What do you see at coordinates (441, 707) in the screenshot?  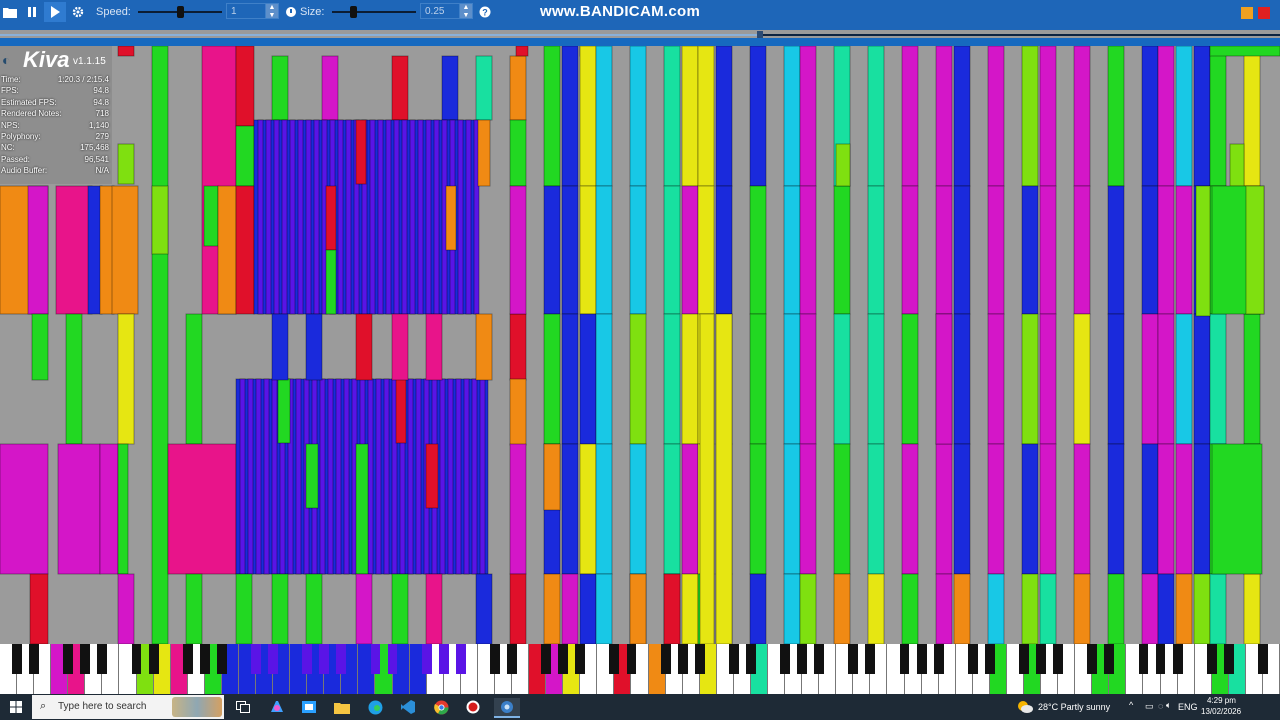 I see `chrome-icon` at bounding box center [441, 707].